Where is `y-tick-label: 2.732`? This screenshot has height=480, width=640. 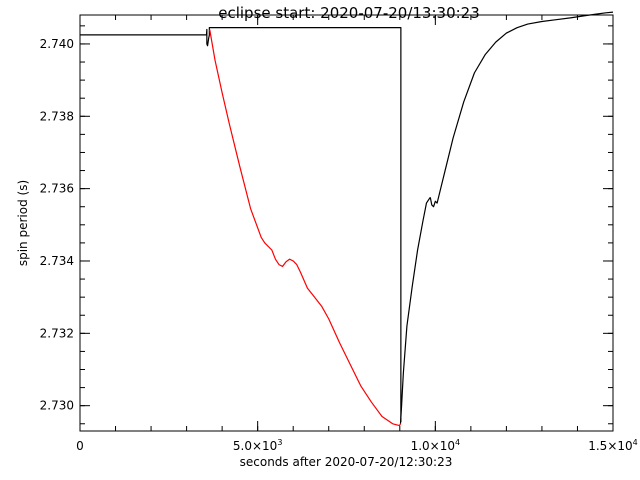 y-tick-label: 2.732 is located at coordinates (57, 333).